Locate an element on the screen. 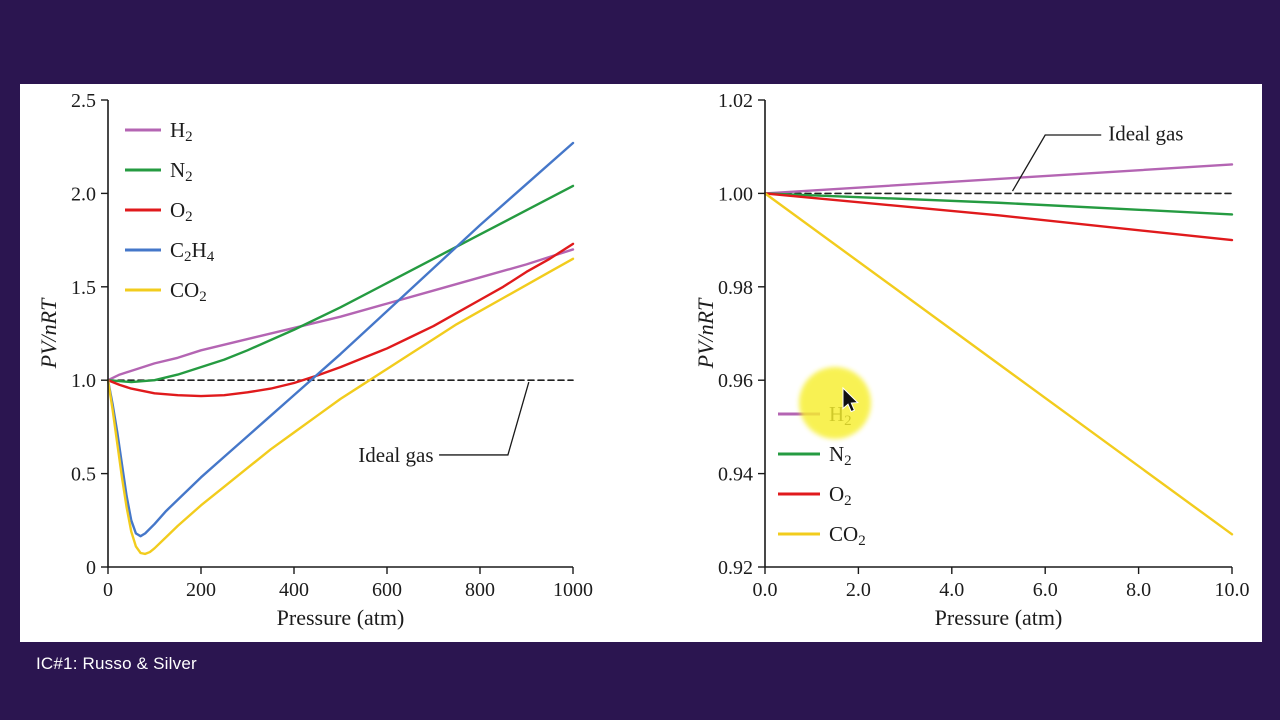  y-tick-label: 0.92 is located at coordinates (735, 568).